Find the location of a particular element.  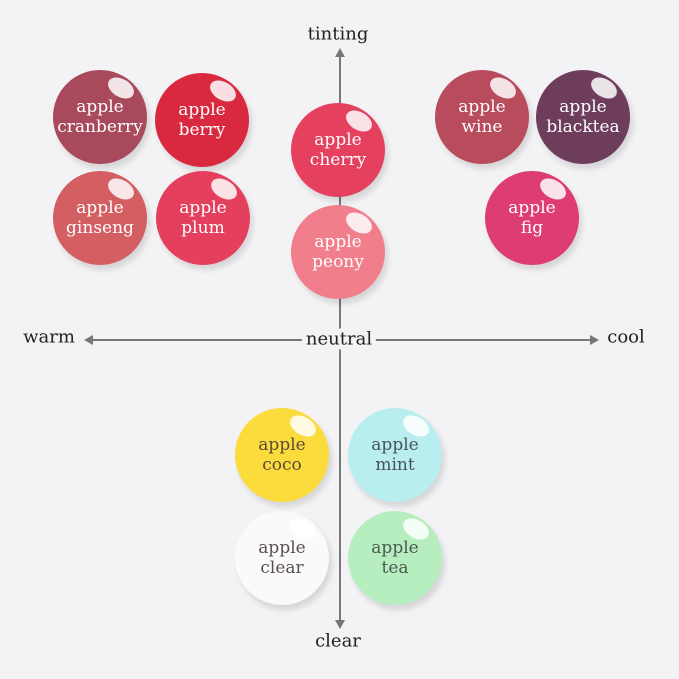

swatch-peony: apple peony is located at coordinates (338, 252).